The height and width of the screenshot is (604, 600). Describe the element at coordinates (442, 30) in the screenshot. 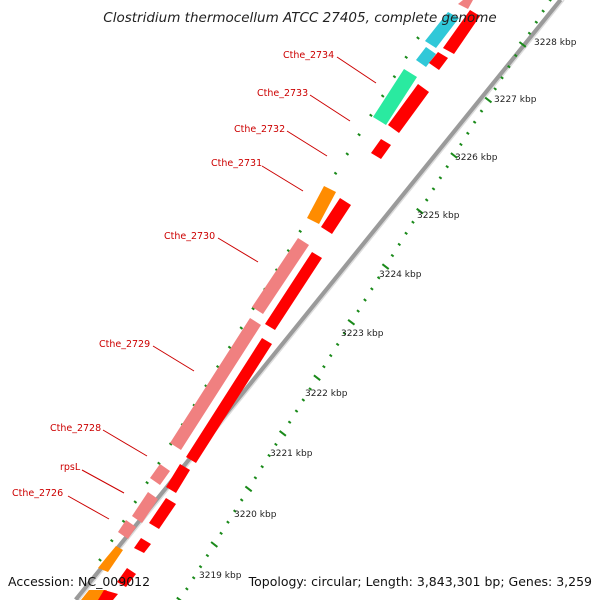

I see `gene-cyan-upper` at that location.